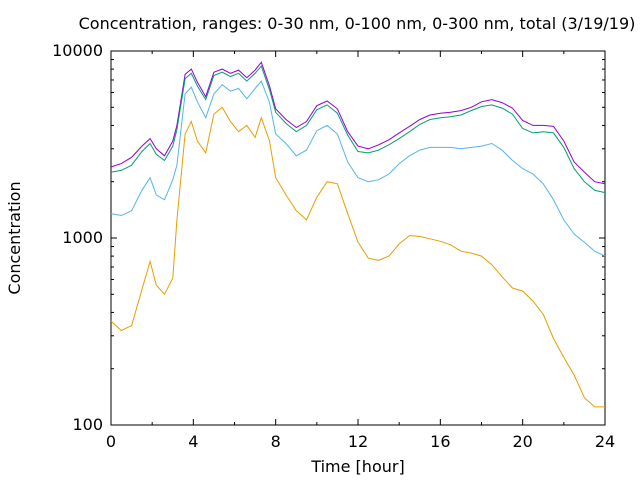  Describe the element at coordinates (111, 441) in the screenshot. I see `x-tick-label: 0` at that location.